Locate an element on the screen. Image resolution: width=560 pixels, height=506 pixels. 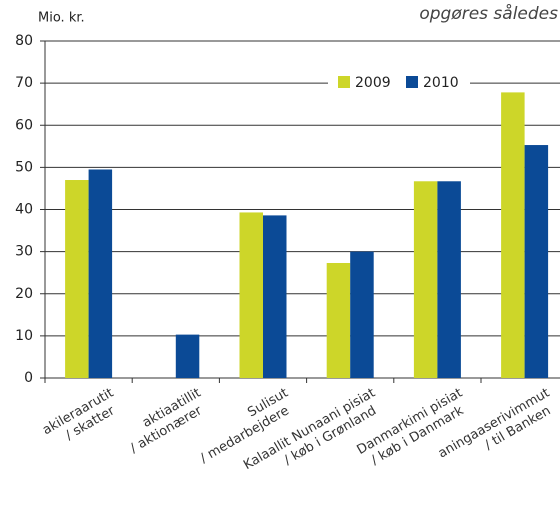
y-tick-label: 40 is located at coordinates (24, 210).